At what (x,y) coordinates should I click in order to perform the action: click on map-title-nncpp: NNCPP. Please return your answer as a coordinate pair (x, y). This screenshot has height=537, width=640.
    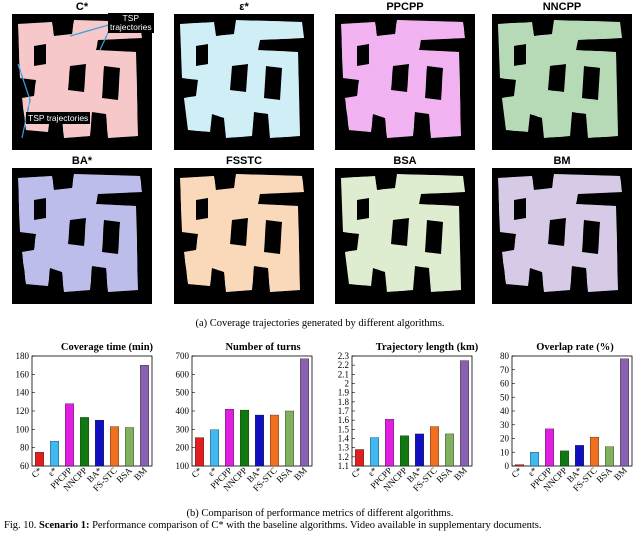
    Looking at the image, I should click on (562, 7).